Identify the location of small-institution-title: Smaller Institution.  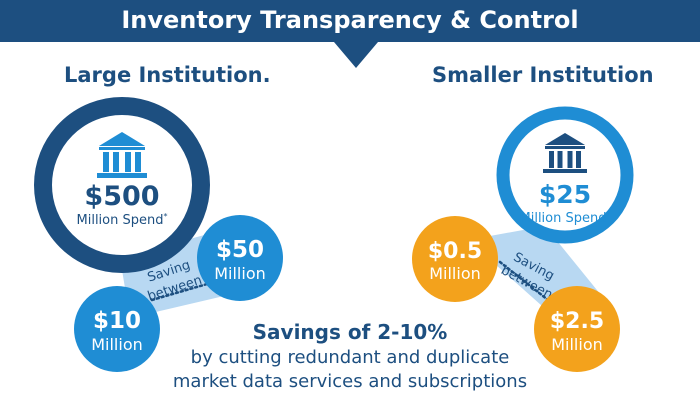
(543, 75).